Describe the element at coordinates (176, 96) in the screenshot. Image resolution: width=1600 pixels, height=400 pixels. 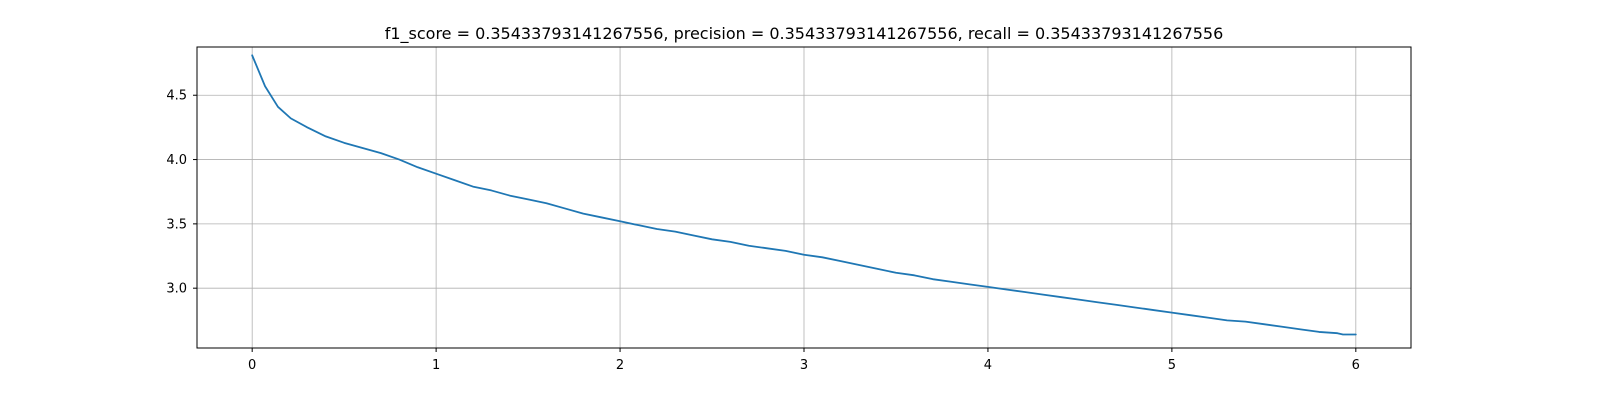
I see `y-tick-label: 4.5` at that location.